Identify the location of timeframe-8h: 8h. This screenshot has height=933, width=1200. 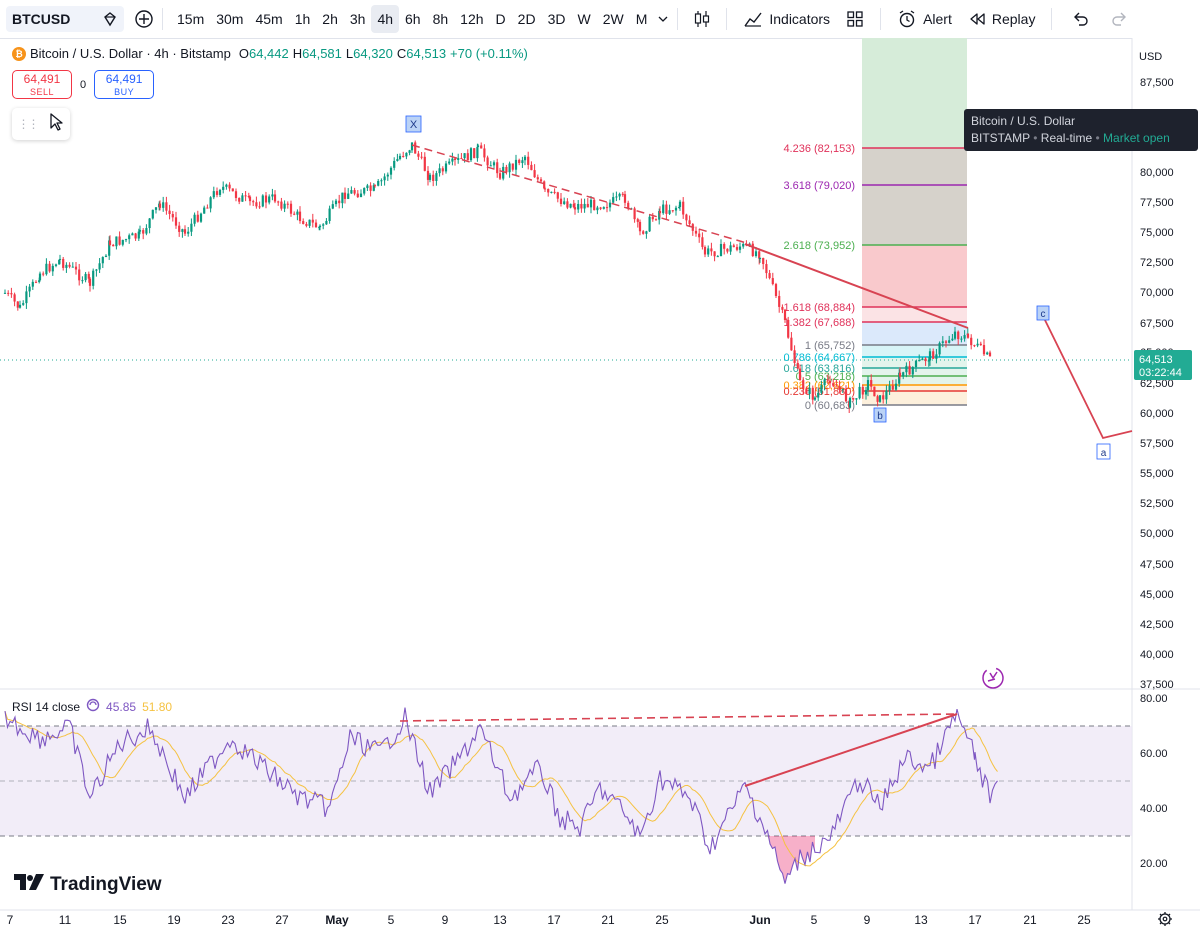
(440, 19).